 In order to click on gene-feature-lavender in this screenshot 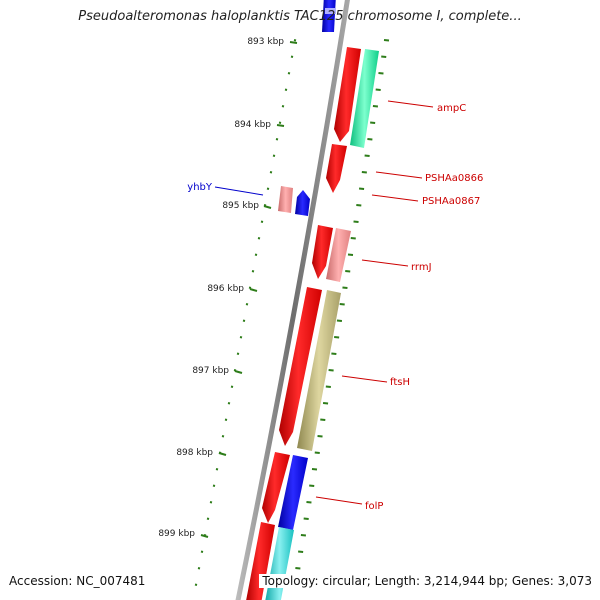, I will do `click(330, 11)`.